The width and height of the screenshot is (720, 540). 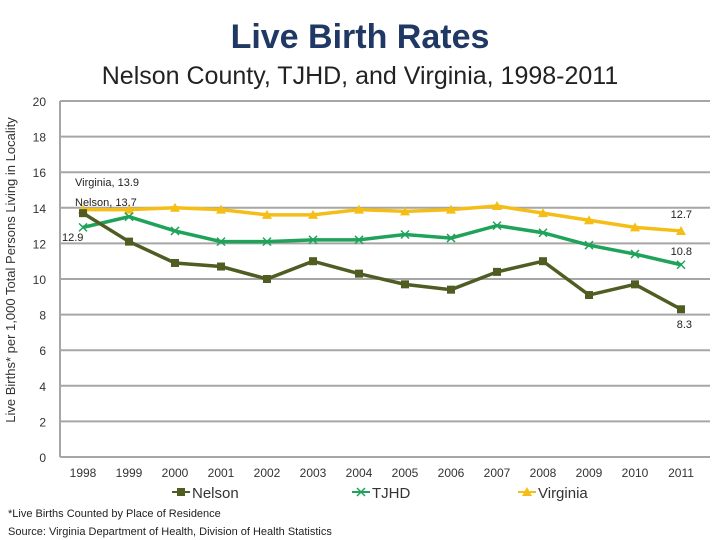 What do you see at coordinates (359, 473) in the screenshot?
I see `x-tick-label: 2004` at bounding box center [359, 473].